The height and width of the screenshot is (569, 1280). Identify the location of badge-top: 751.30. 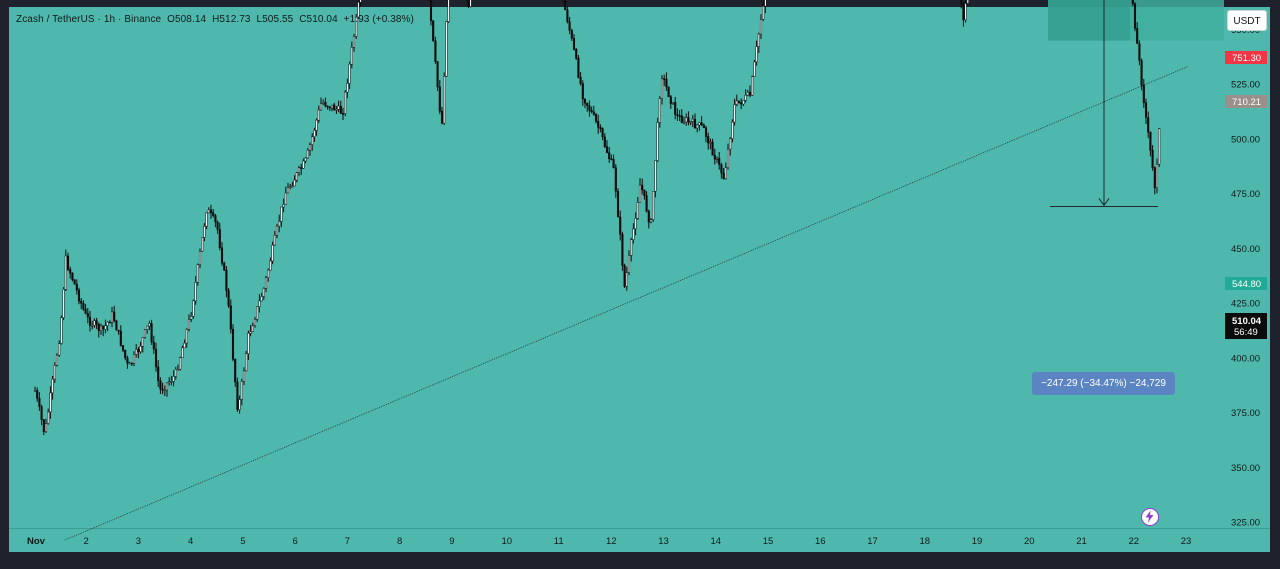
(1246, 57).